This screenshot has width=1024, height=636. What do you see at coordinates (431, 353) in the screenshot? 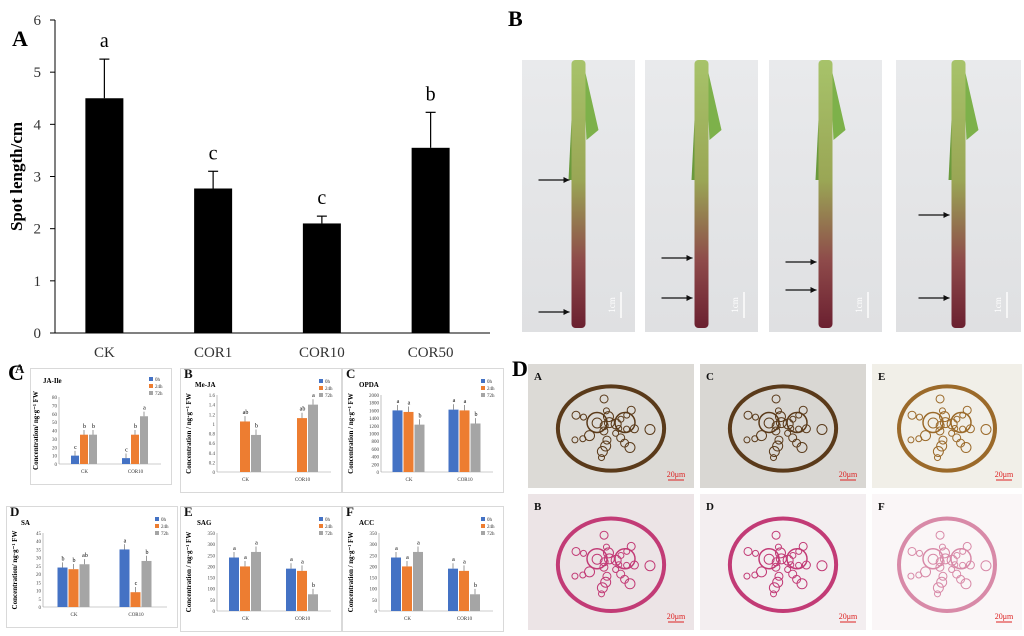
I see `x-tick-label: COR50` at bounding box center [431, 353].